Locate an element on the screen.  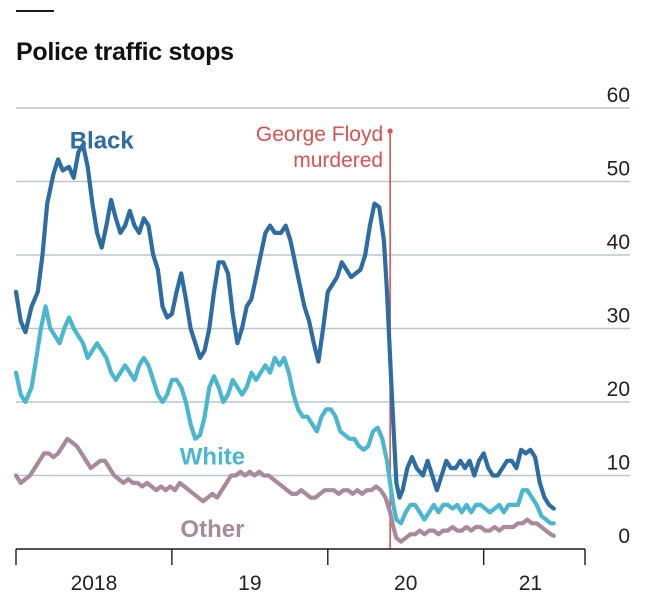
chart-title: Police traffic stops is located at coordinates (125, 52).